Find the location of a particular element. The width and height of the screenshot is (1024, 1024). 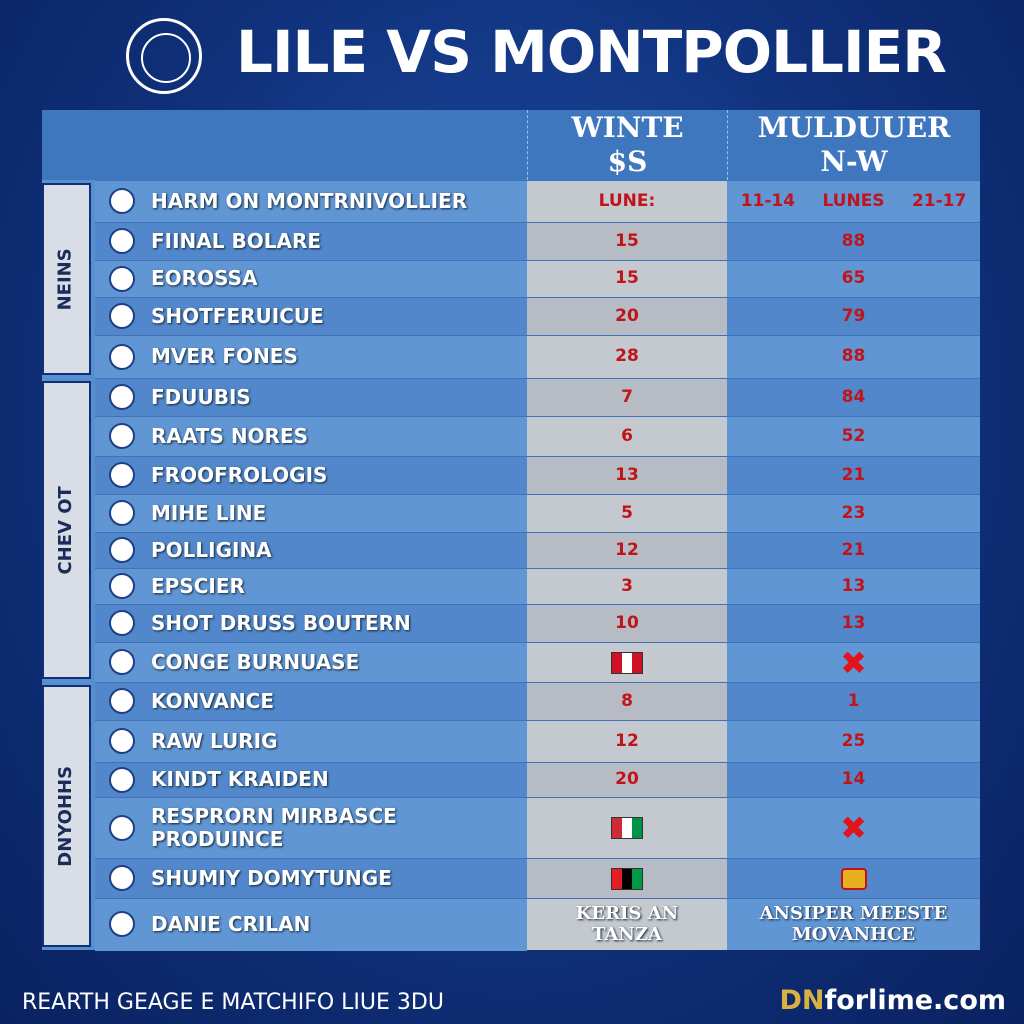

cell-a: KERIS AN TANZA is located at coordinates (627, 924).